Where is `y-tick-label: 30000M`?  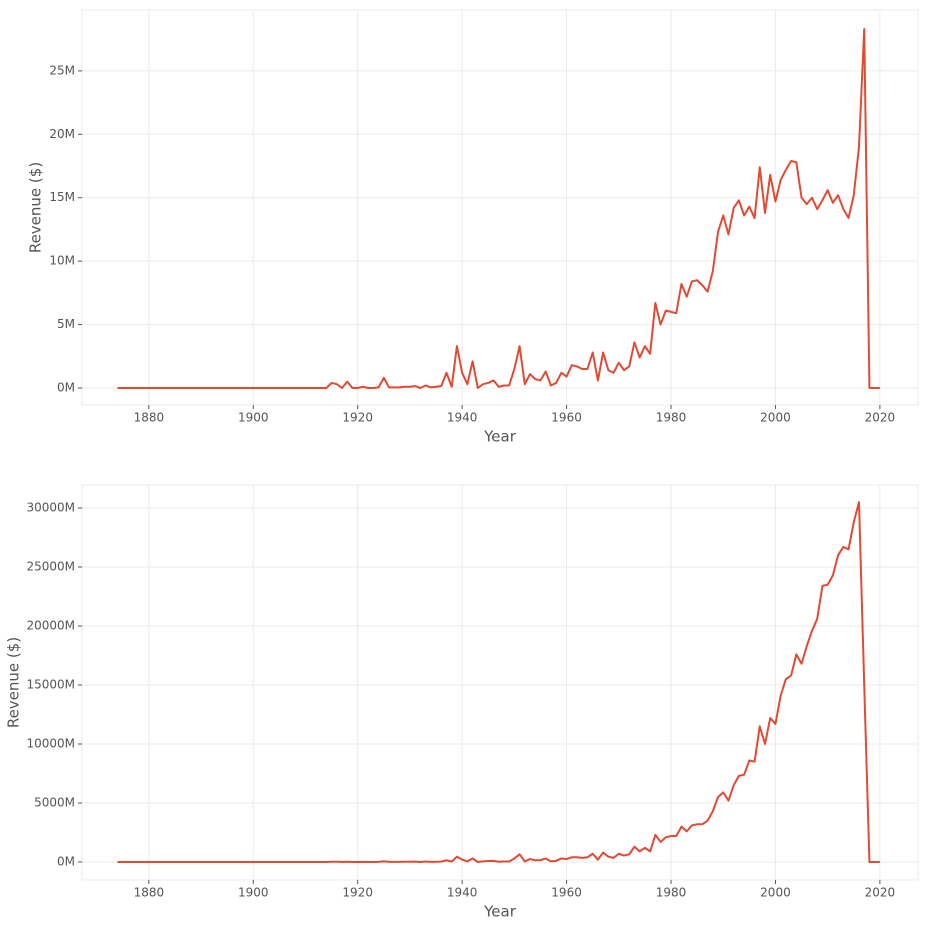 y-tick-label: 30000M is located at coordinates (50, 508).